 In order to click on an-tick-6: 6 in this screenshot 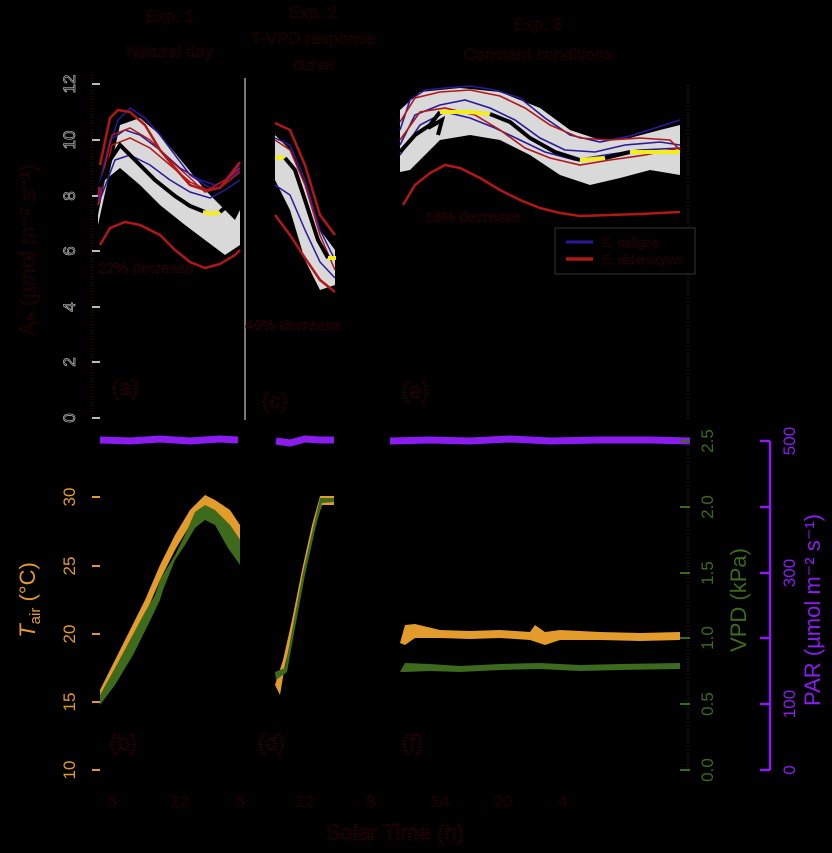, I will do `click(69, 250)`.